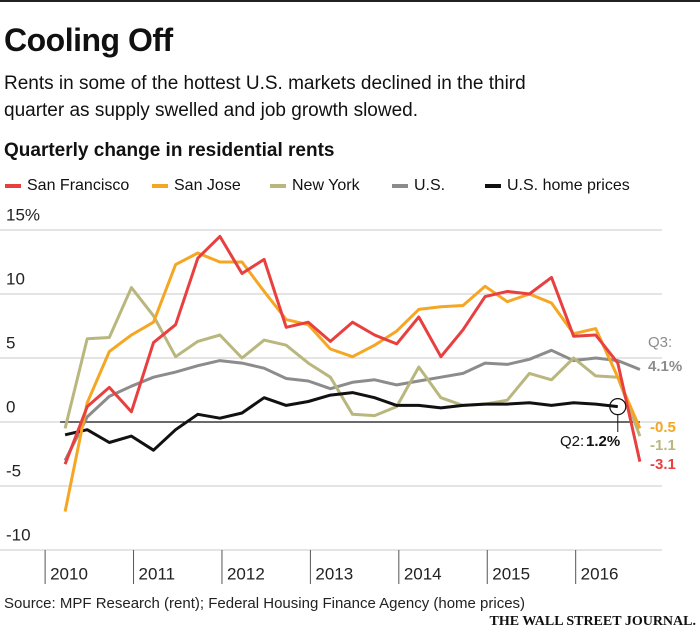 The width and height of the screenshot is (700, 636). What do you see at coordinates (15, 278) in the screenshot?
I see `y-tick-label: 10` at bounding box center [15, 278].